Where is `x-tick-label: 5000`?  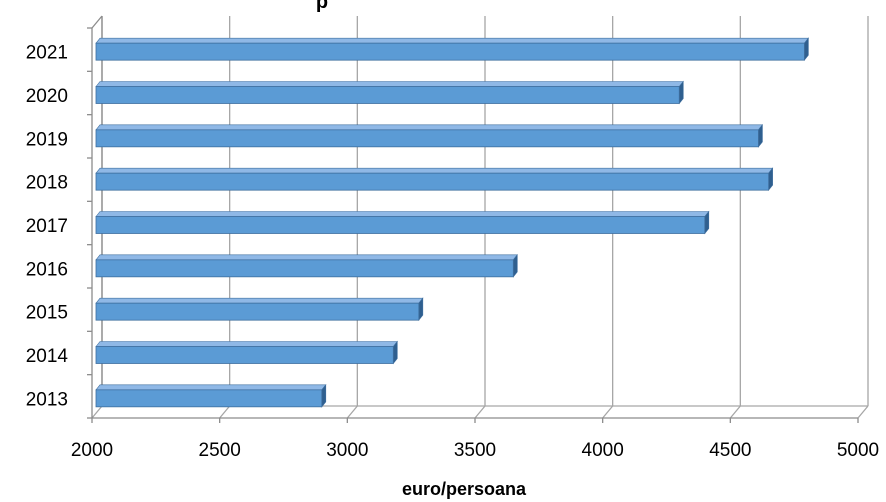
x-tick-label: 5000 is located at coordinates (858, 450).